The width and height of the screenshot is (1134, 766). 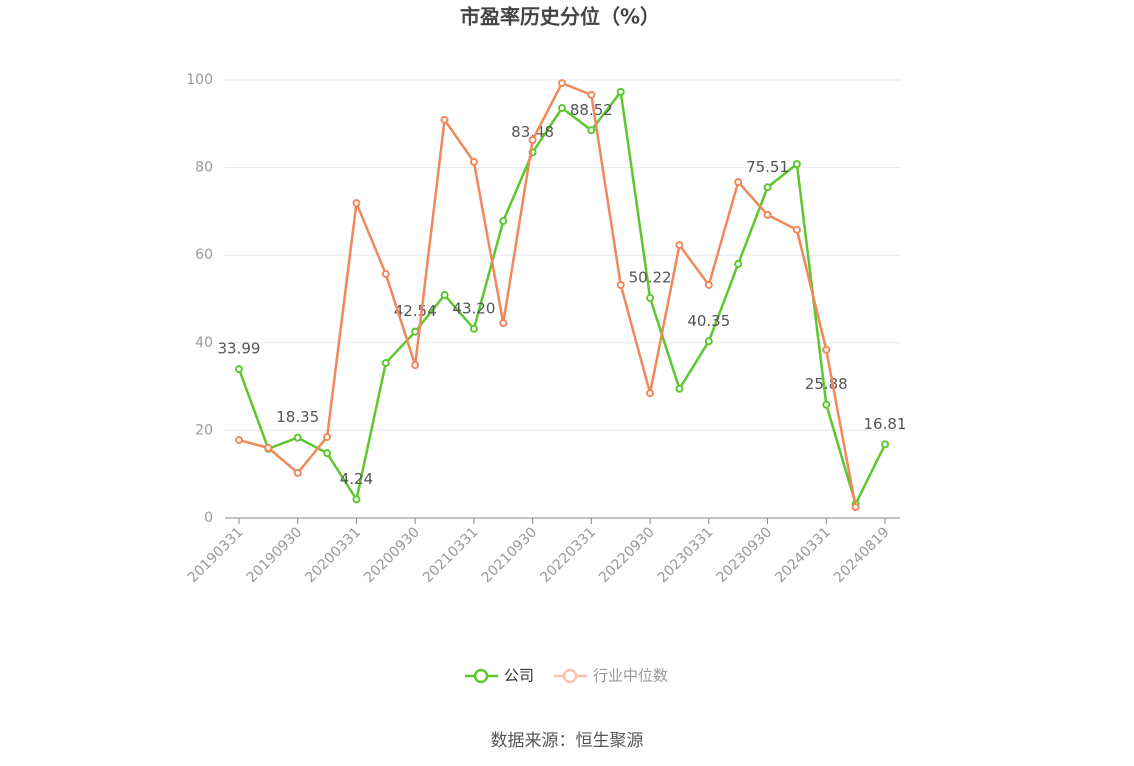 I want to click on data-label: 18.35, so click(x=297, y=417).